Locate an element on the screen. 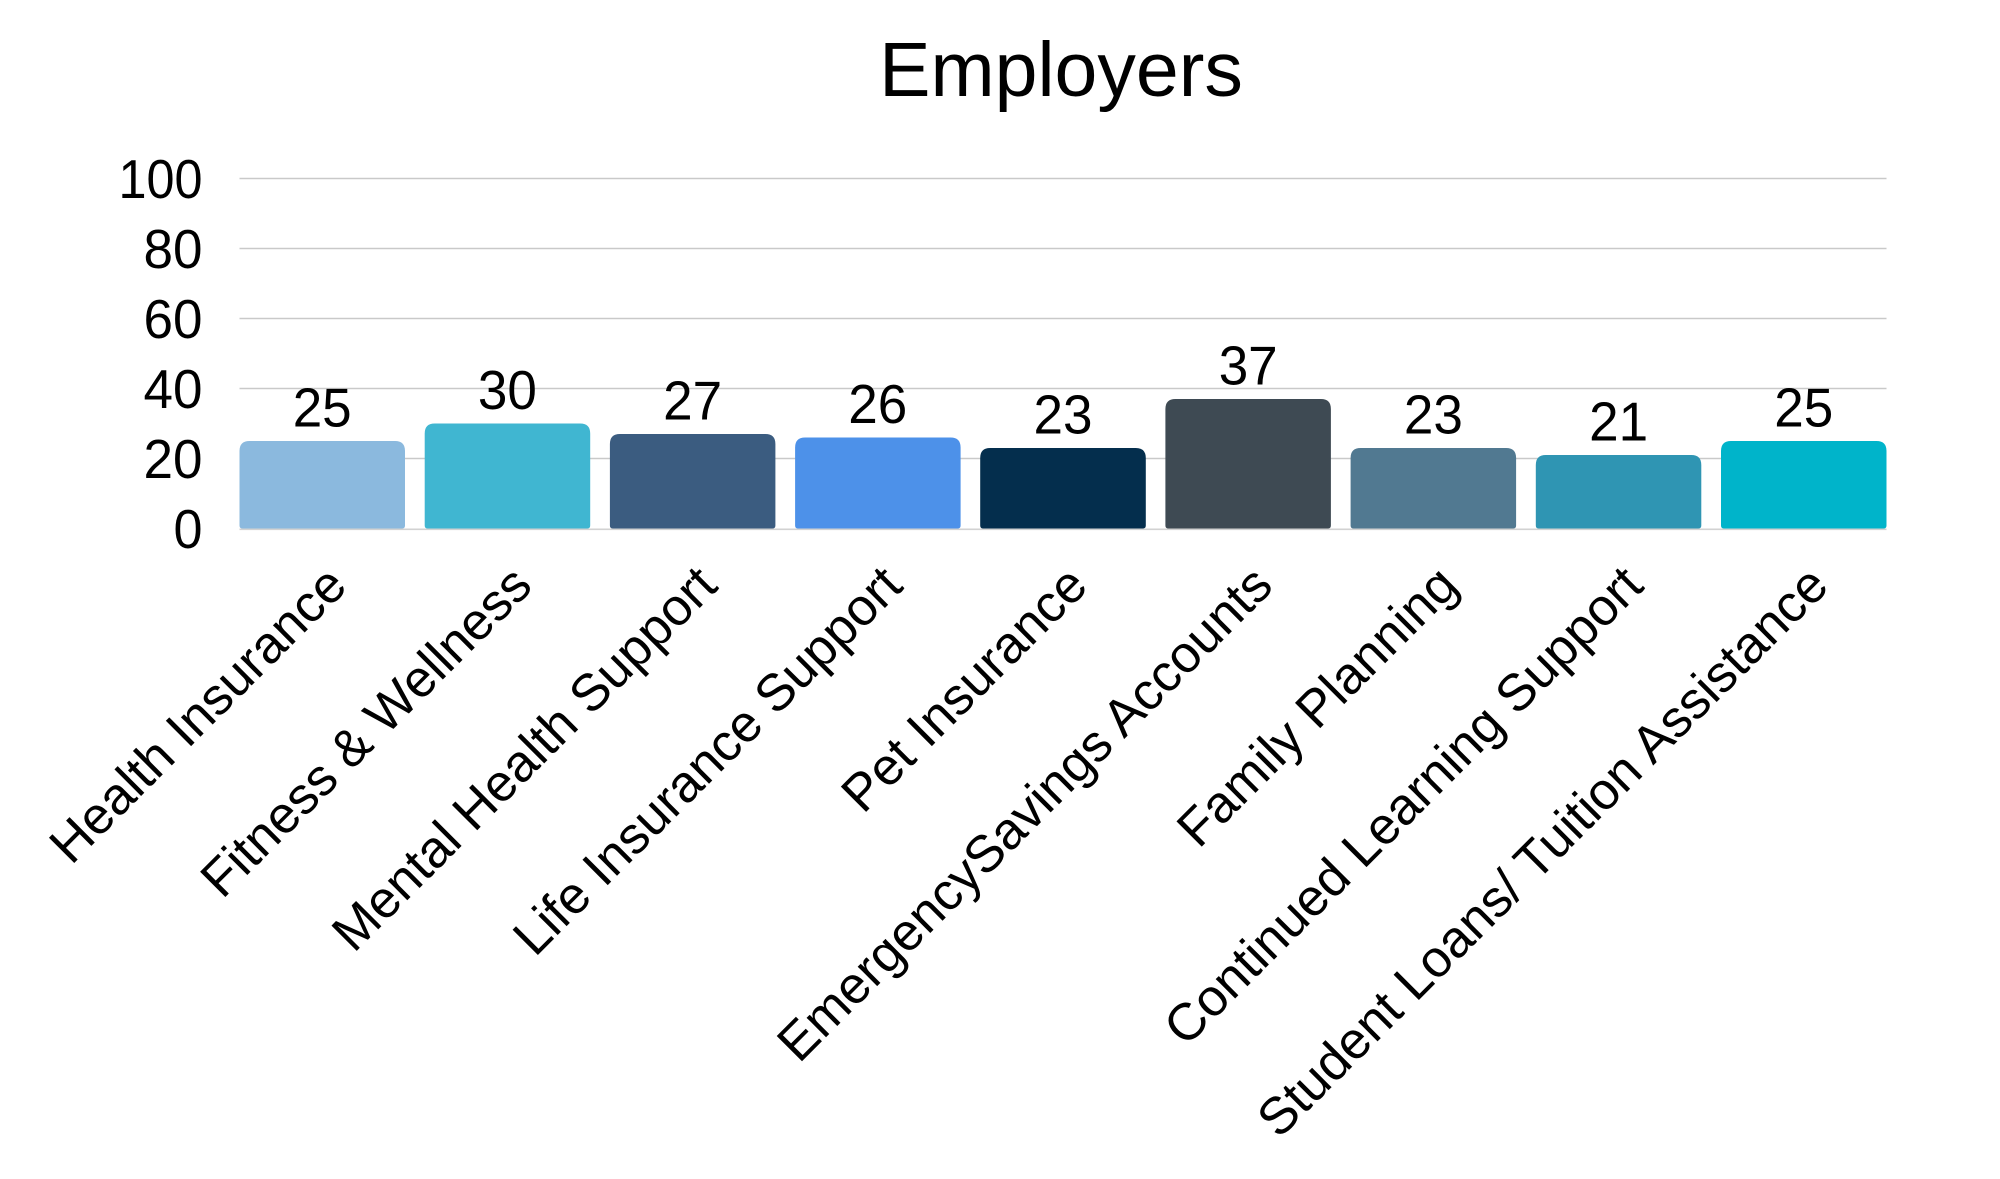 This screenshot has height=1179, width=2000. svg-text: 20 is located at coordinates (173, 459).